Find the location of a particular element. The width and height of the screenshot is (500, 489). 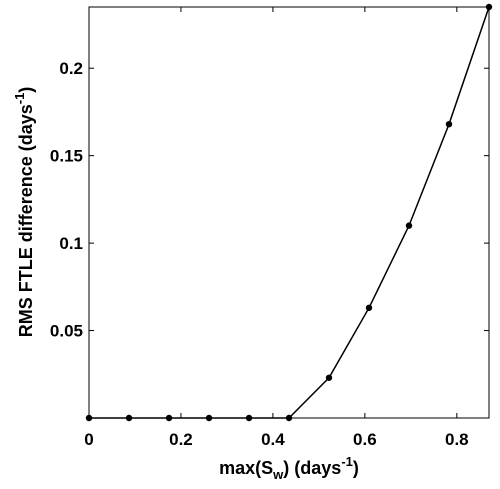

y-tick-label: 0.15 is located at coordinates (66, 156).